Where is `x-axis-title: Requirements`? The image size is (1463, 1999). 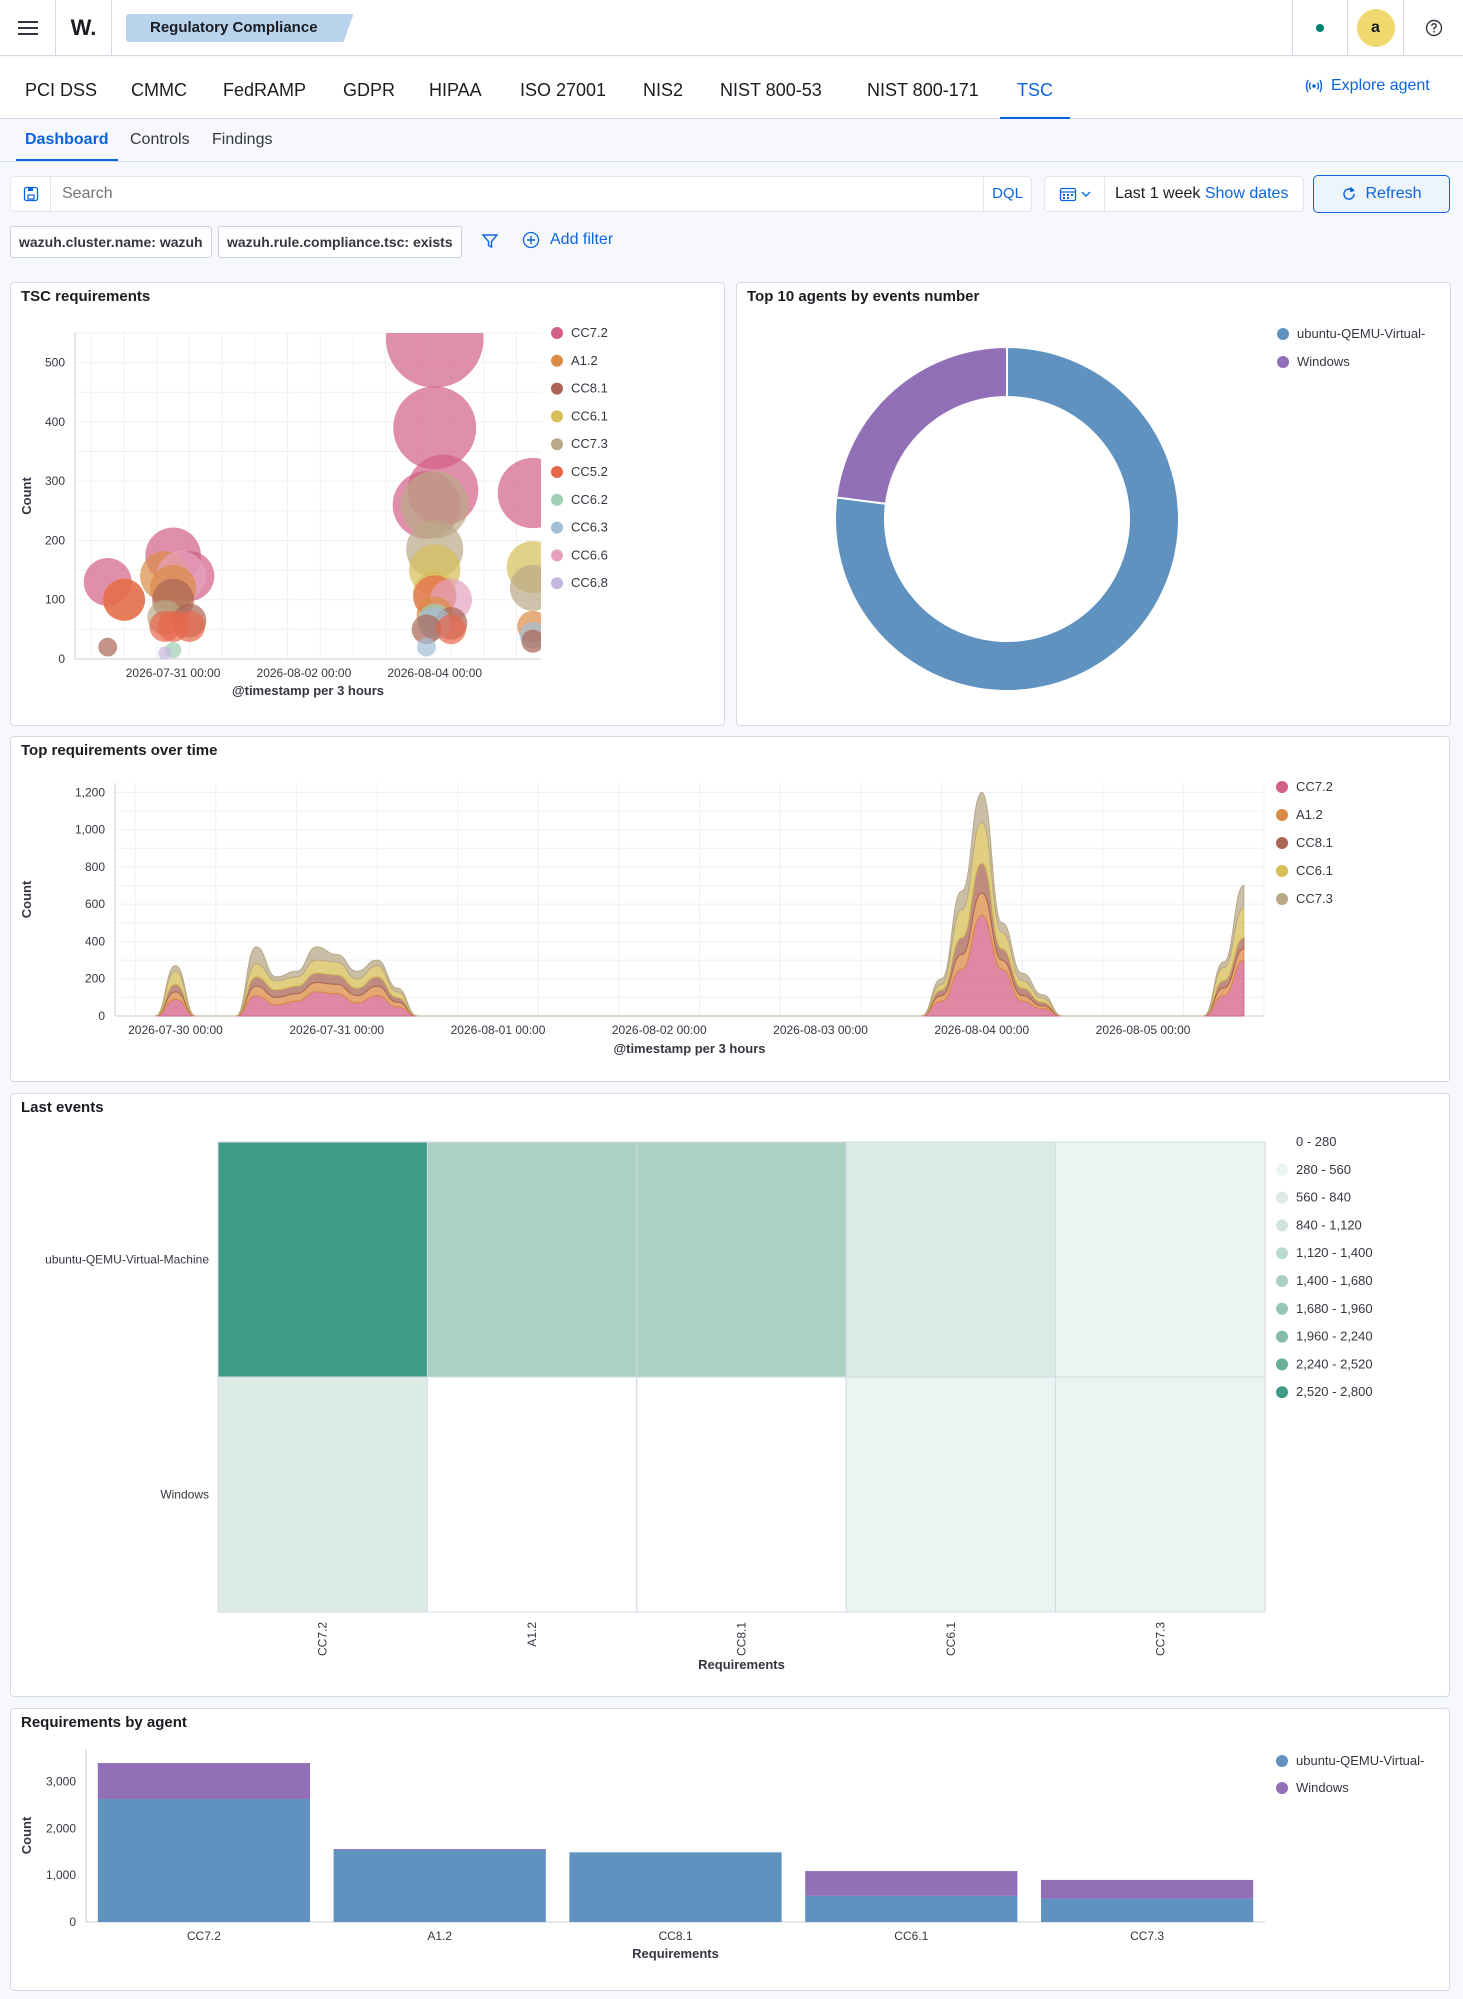
x-axis-title: Requirements is located at coordinates (741, 1664).